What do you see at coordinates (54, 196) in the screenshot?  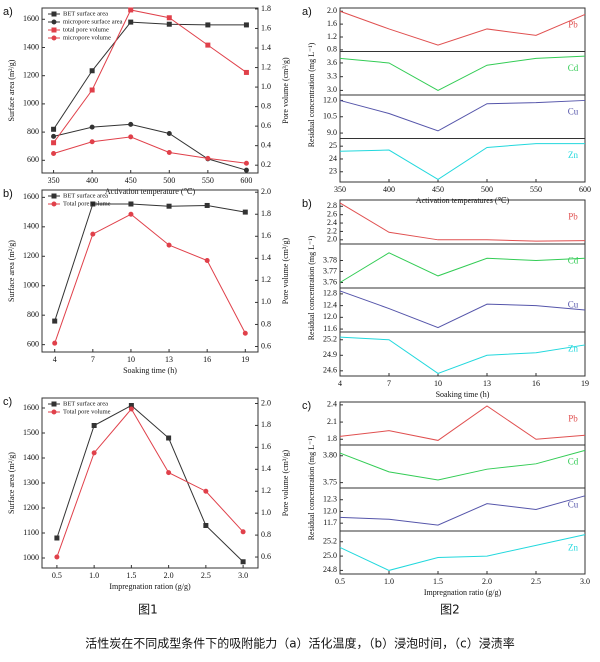 I see `legend-marker` at bounding box center [54, 196].